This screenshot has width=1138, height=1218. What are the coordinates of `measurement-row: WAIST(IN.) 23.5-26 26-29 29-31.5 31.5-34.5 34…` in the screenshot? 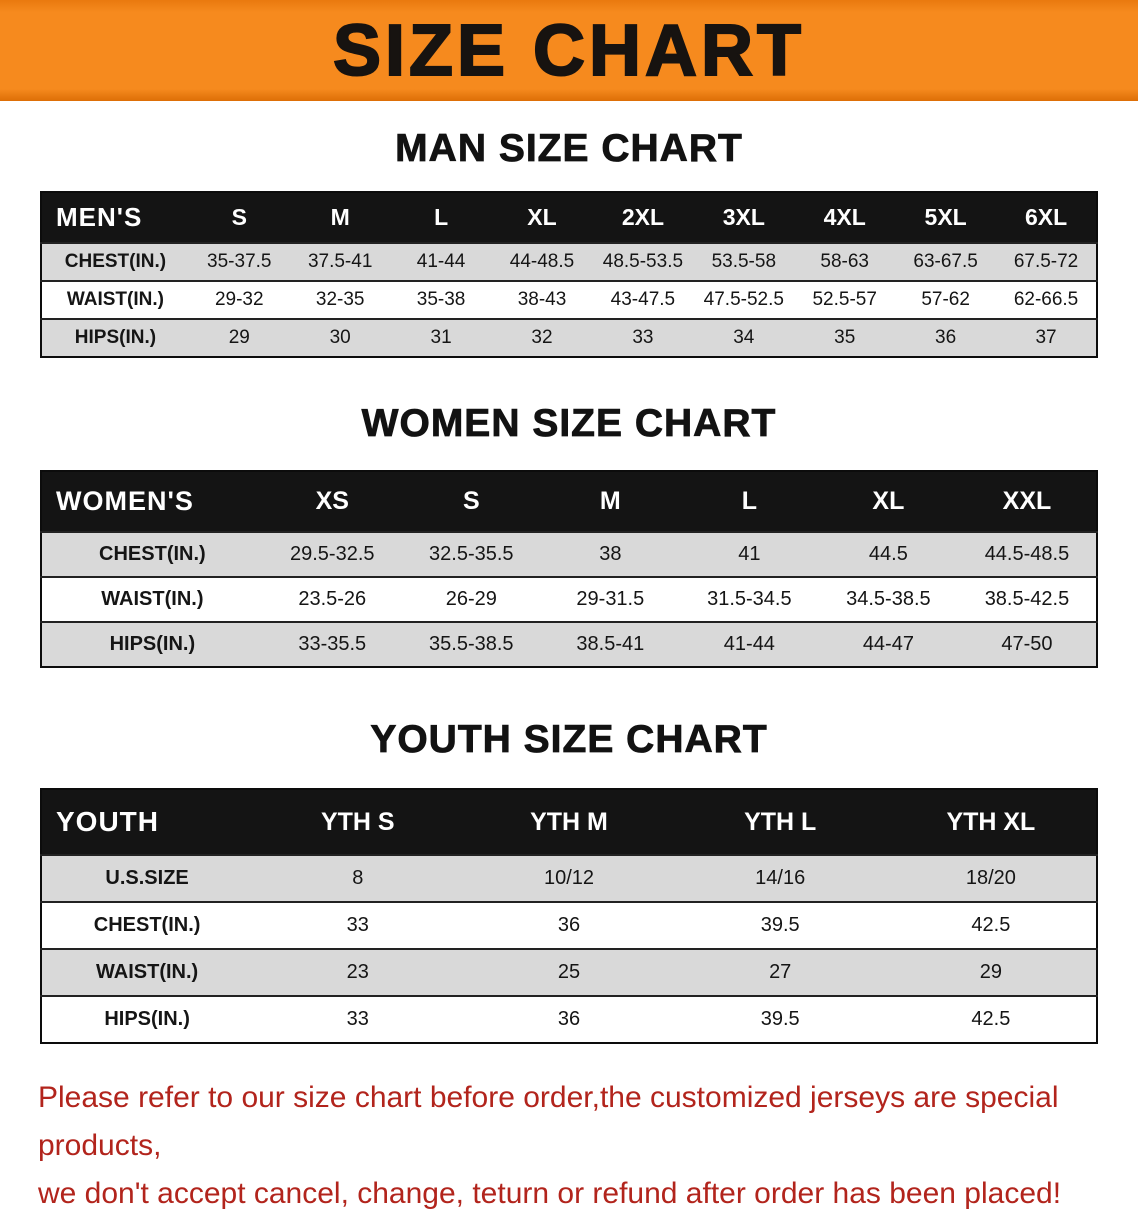 It's located at (569, 599).